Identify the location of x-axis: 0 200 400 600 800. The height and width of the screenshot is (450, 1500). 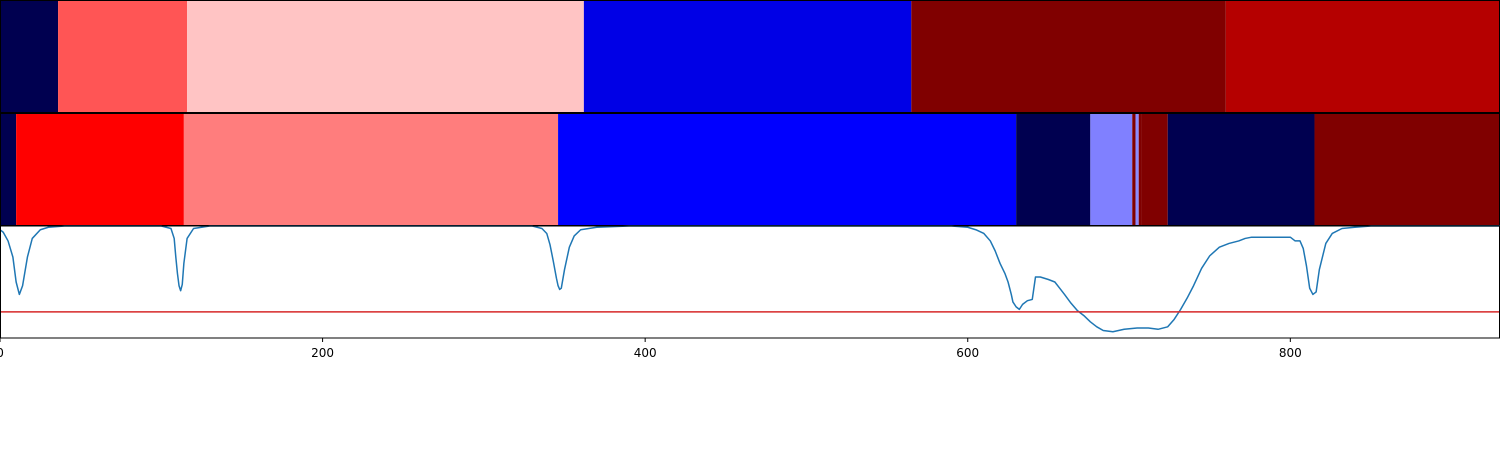
(651, 349).